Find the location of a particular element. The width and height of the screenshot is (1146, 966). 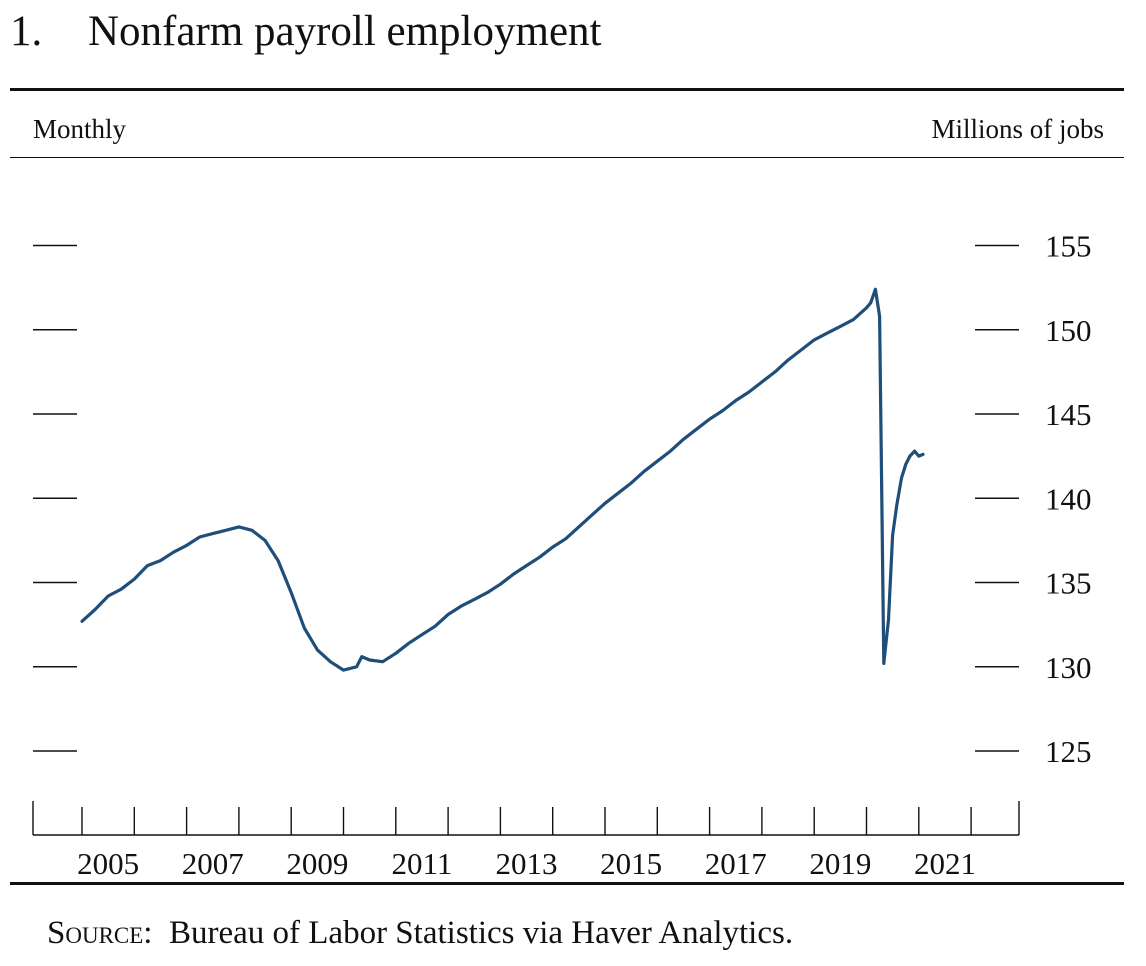

y-tick-label-140: 140 is located at coordinates (1068, 498).